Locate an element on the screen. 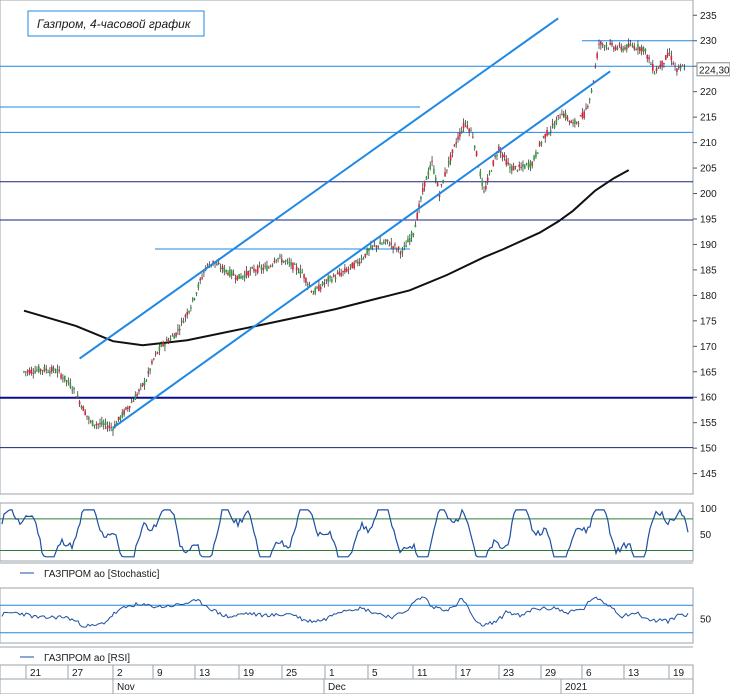 The image size is (730, 694). month-label: Nov is located at coordinates (126, 687).